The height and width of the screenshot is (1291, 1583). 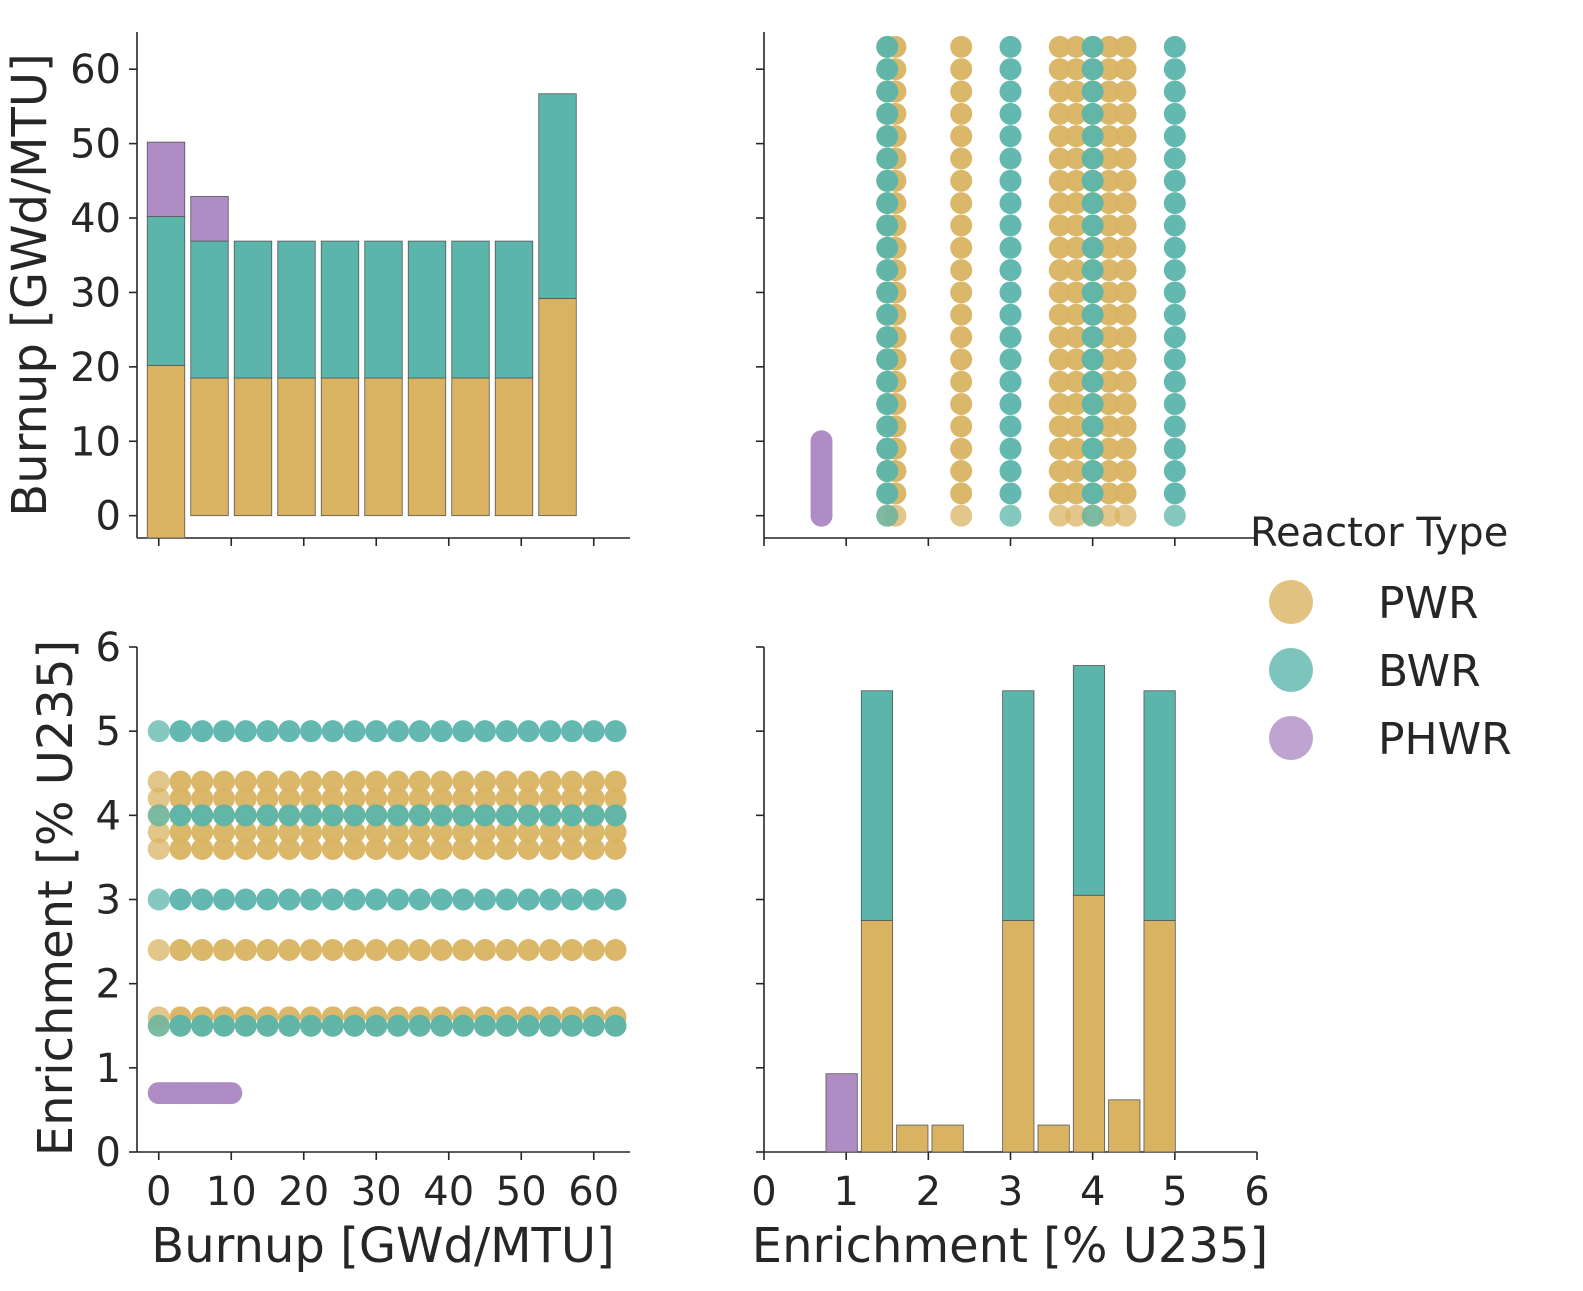 What do you see at coordinates (1007, 289) in the screenshot?
I see `panel-burnup-vs-enrichment-axes` at bounding box center [1007, 289].